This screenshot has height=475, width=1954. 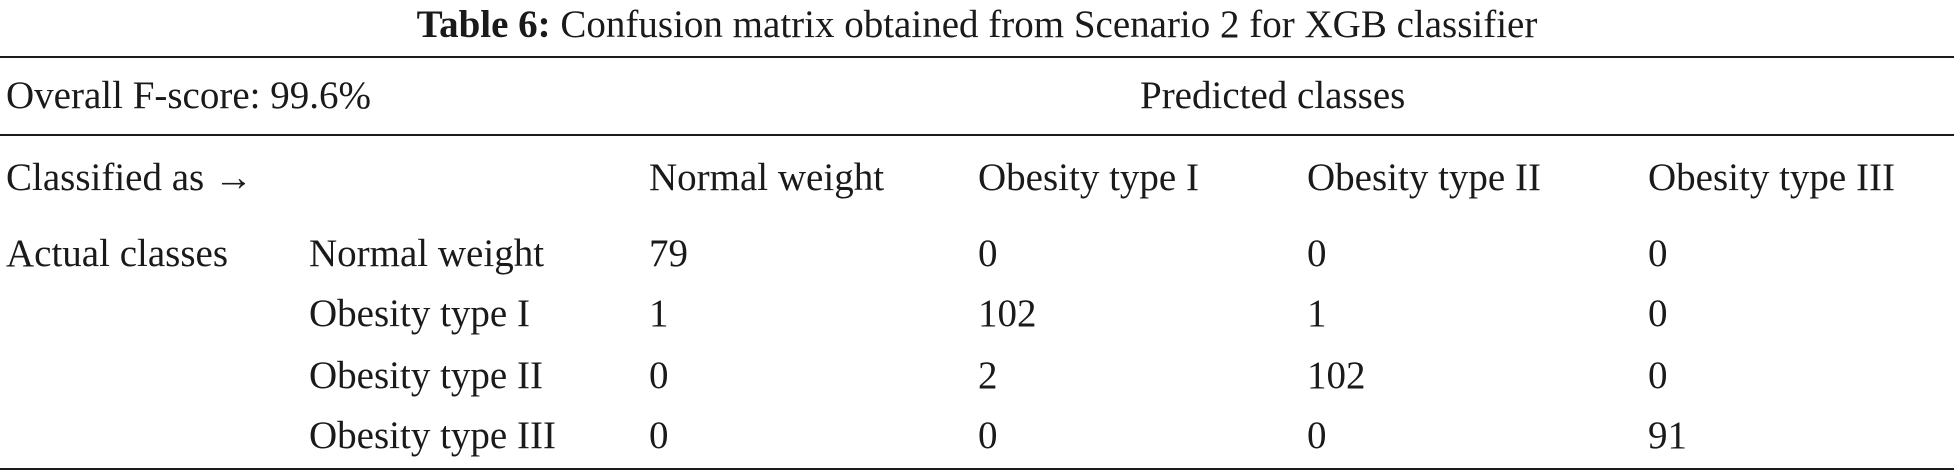 What do you see at coordinates (1424, 177) in the screenshot?
I see `column-header-obesity-type-2: Obesity type II` at bounding box center [1424, 177].